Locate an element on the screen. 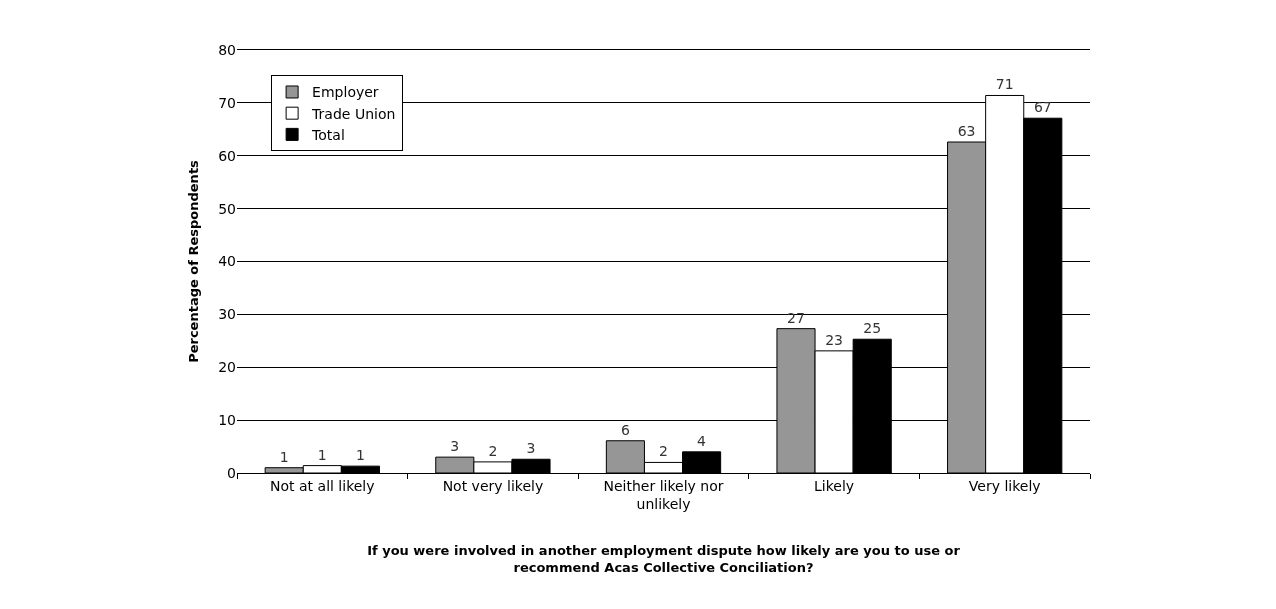 The width and height of the screenshot is (1276, 609). legend-label: Trade Union is located at coordinates (353, 113).